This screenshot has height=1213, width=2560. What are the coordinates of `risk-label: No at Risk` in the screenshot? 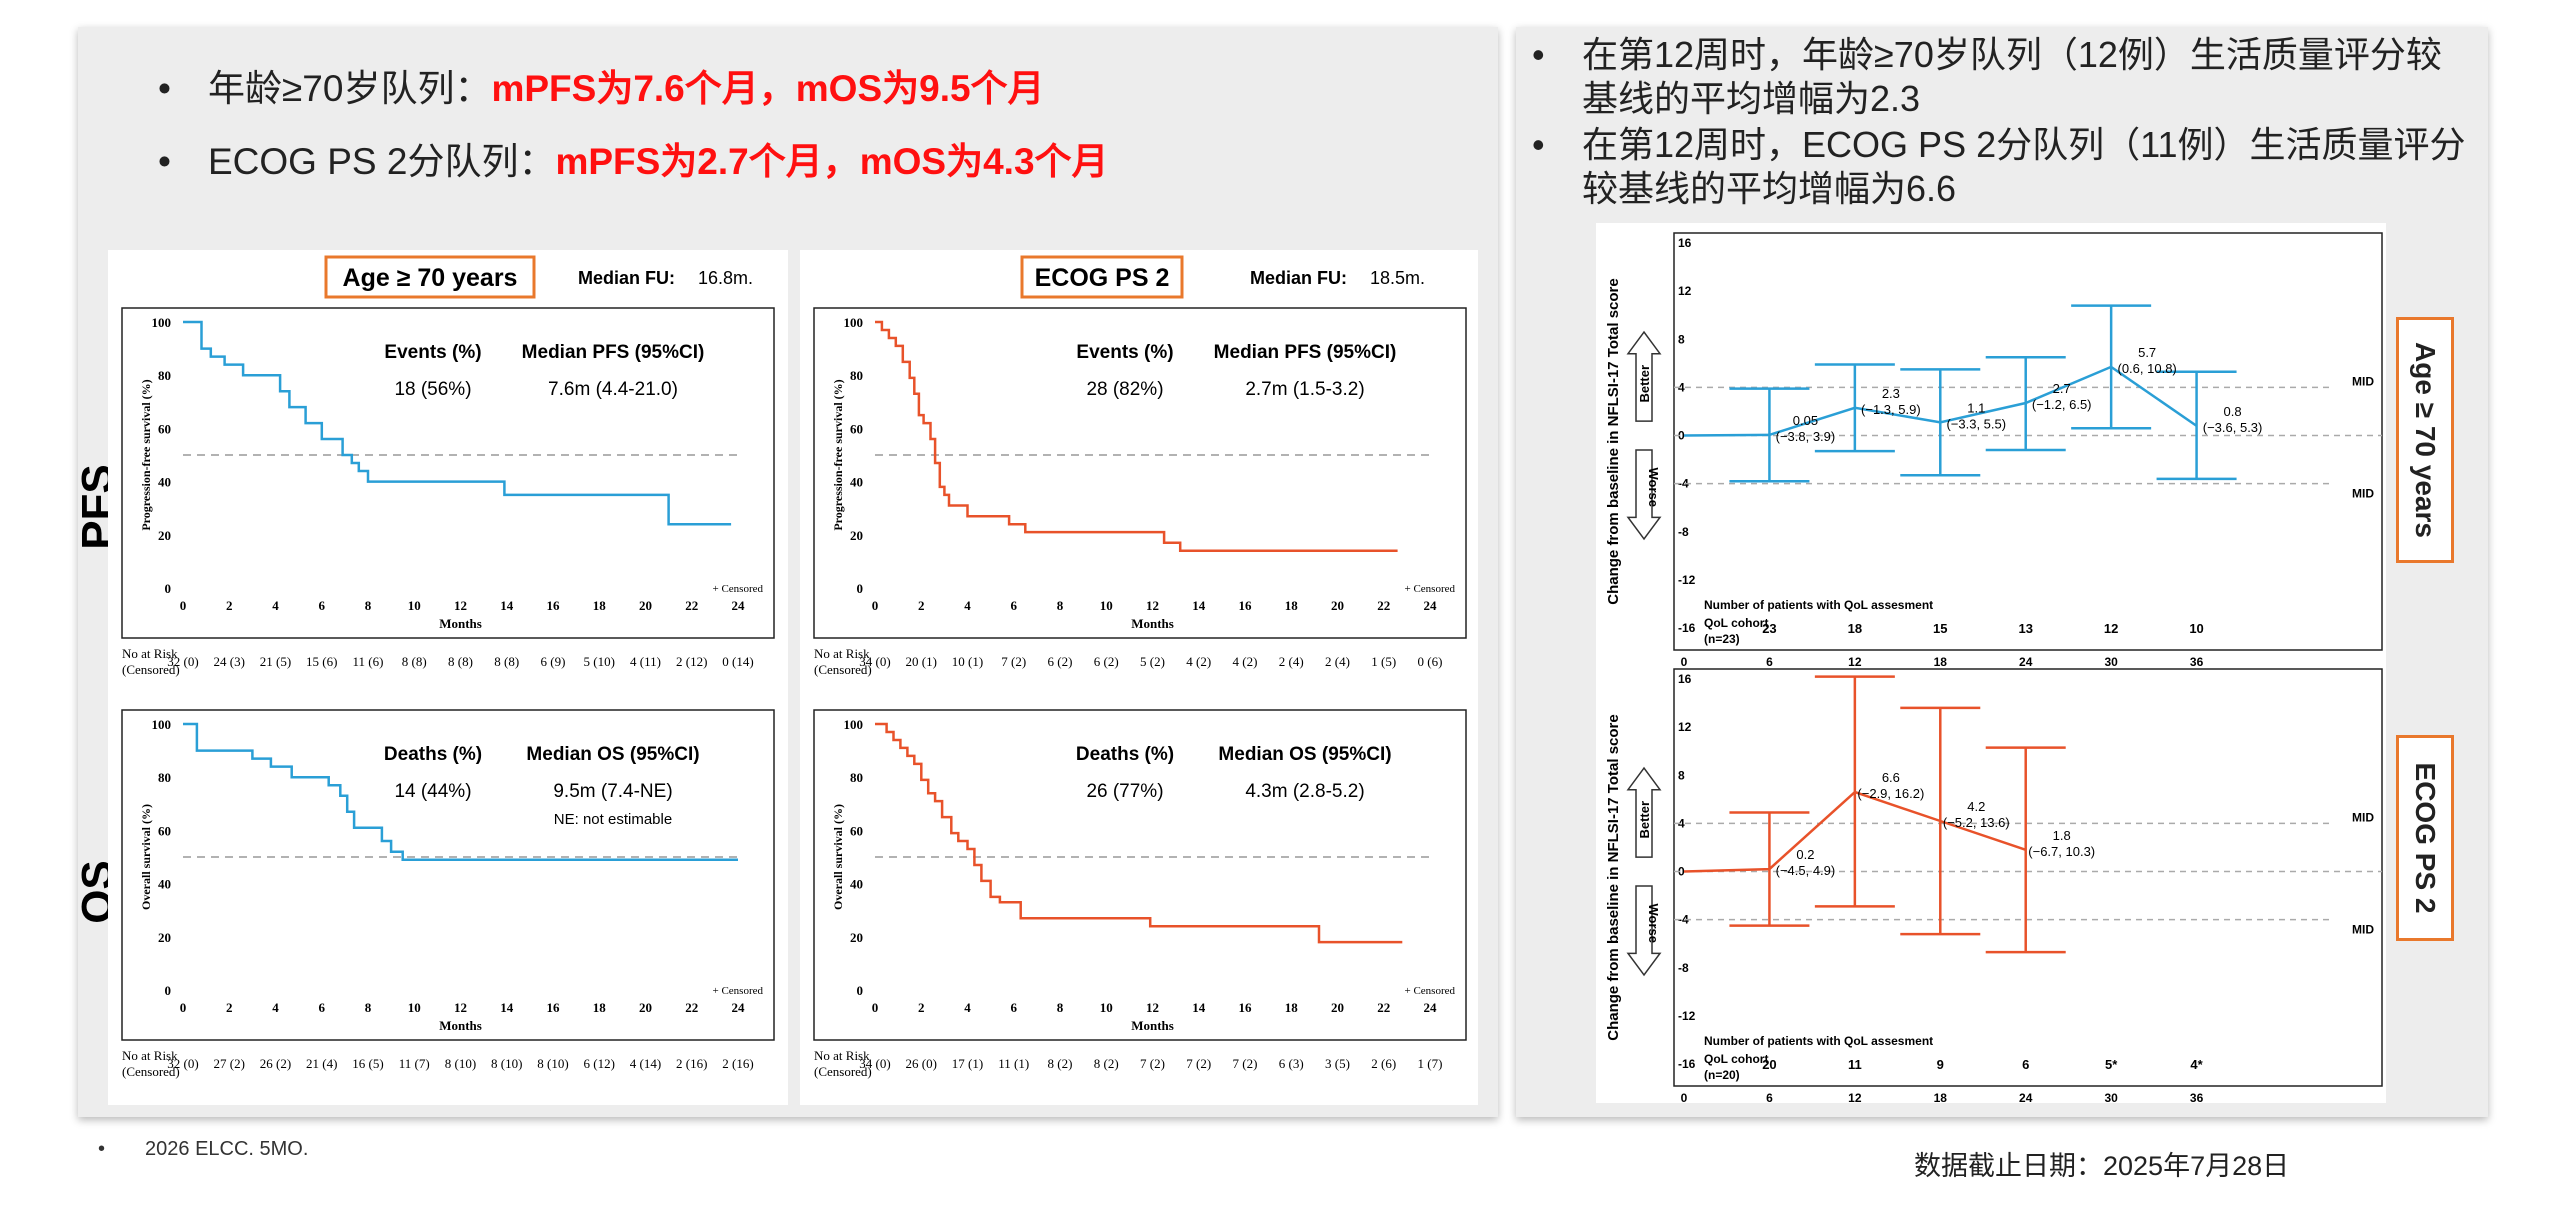 It's located at (842, 1055).